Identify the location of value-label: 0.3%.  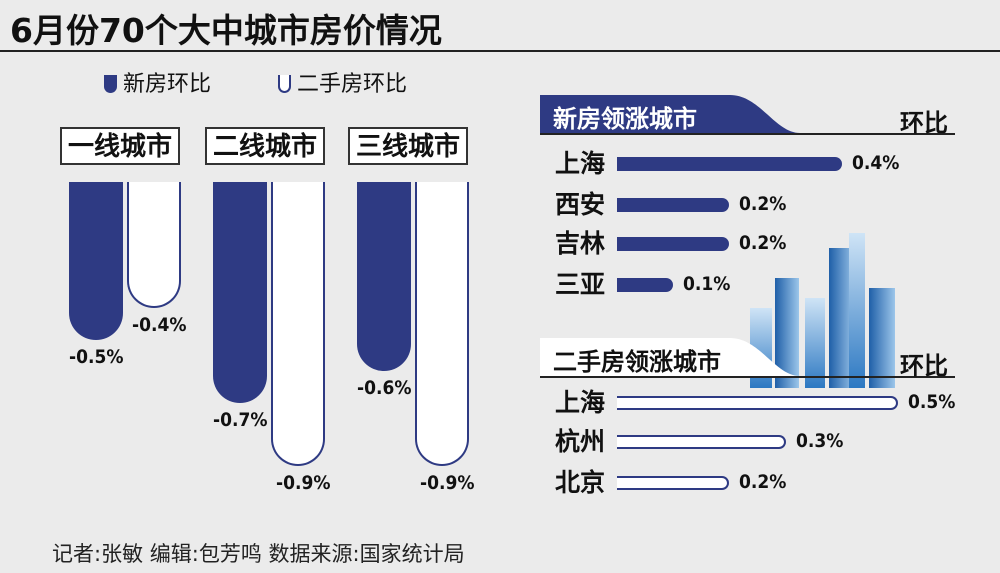
(819, 441).